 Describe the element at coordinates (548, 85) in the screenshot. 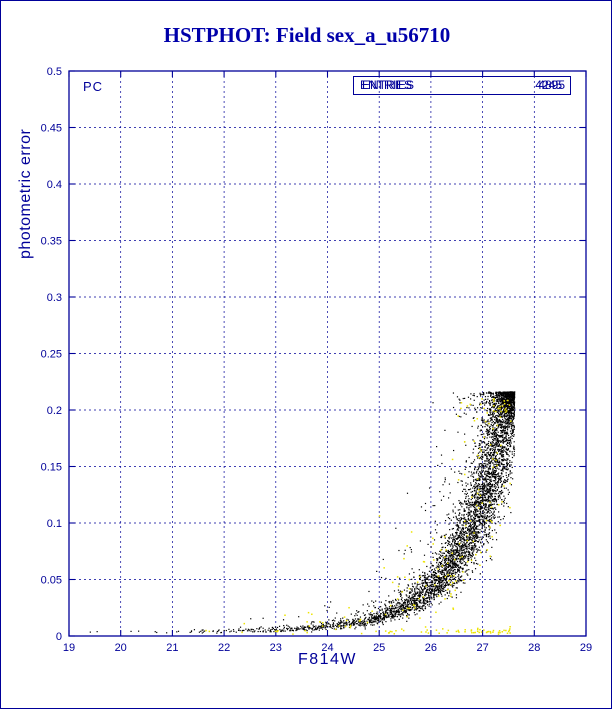

I see `entries-value-overlap: 4245` at that location.